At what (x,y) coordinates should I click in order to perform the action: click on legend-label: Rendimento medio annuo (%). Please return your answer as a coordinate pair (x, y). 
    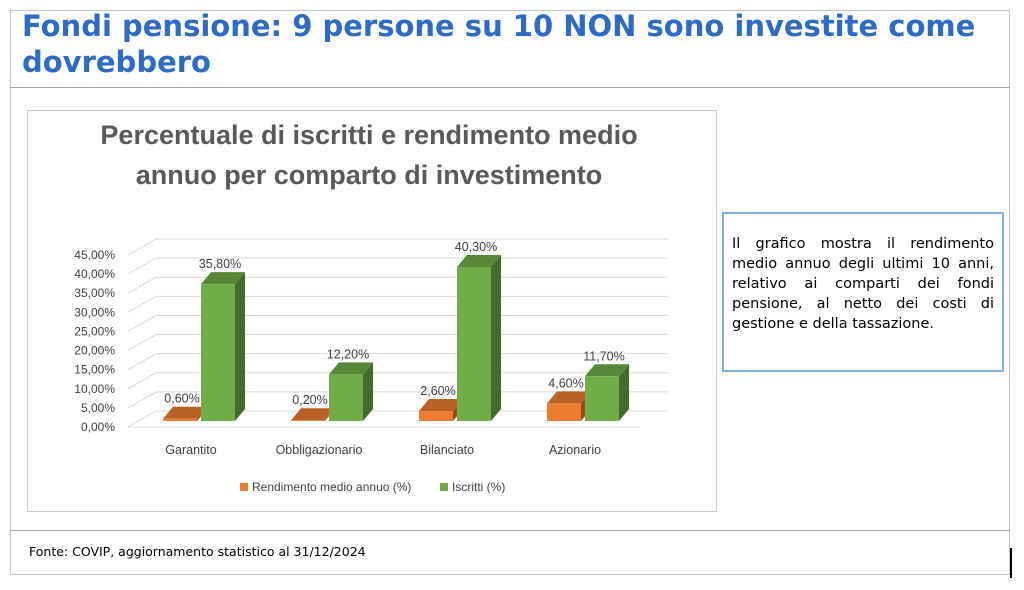
    Looking at the image, I should click on (331, 487).